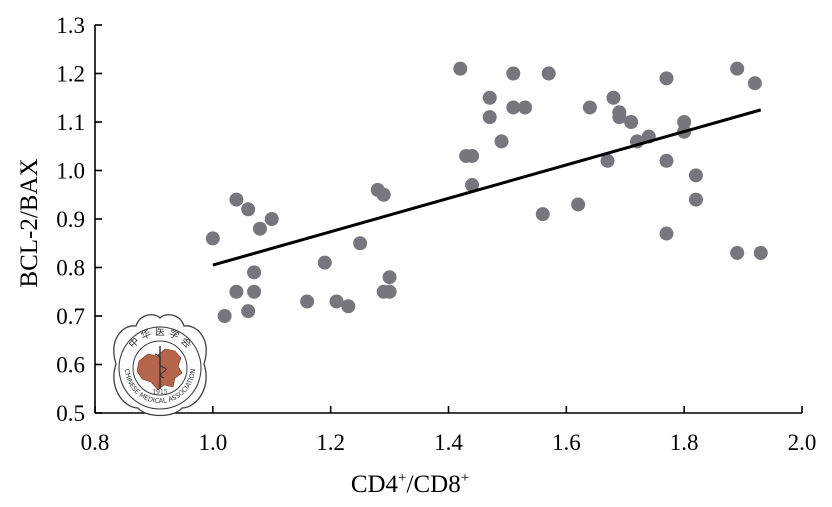 This screenshot has width=832, height=507. Describe the element at coordinates (802, 442) in the screenshot. I see `x-tick-label: 2.0` at that location.